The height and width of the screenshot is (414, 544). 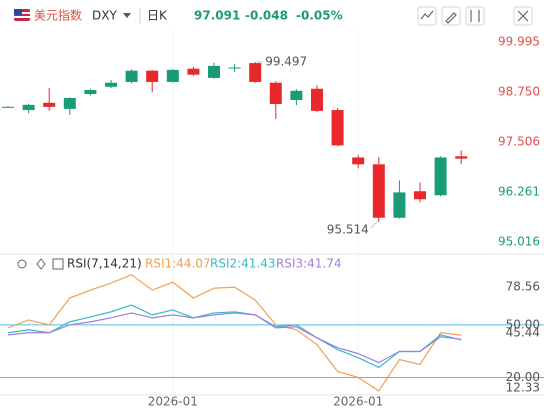 I want to click on y-tick-label: 45.44, so click(x=523, y=332).